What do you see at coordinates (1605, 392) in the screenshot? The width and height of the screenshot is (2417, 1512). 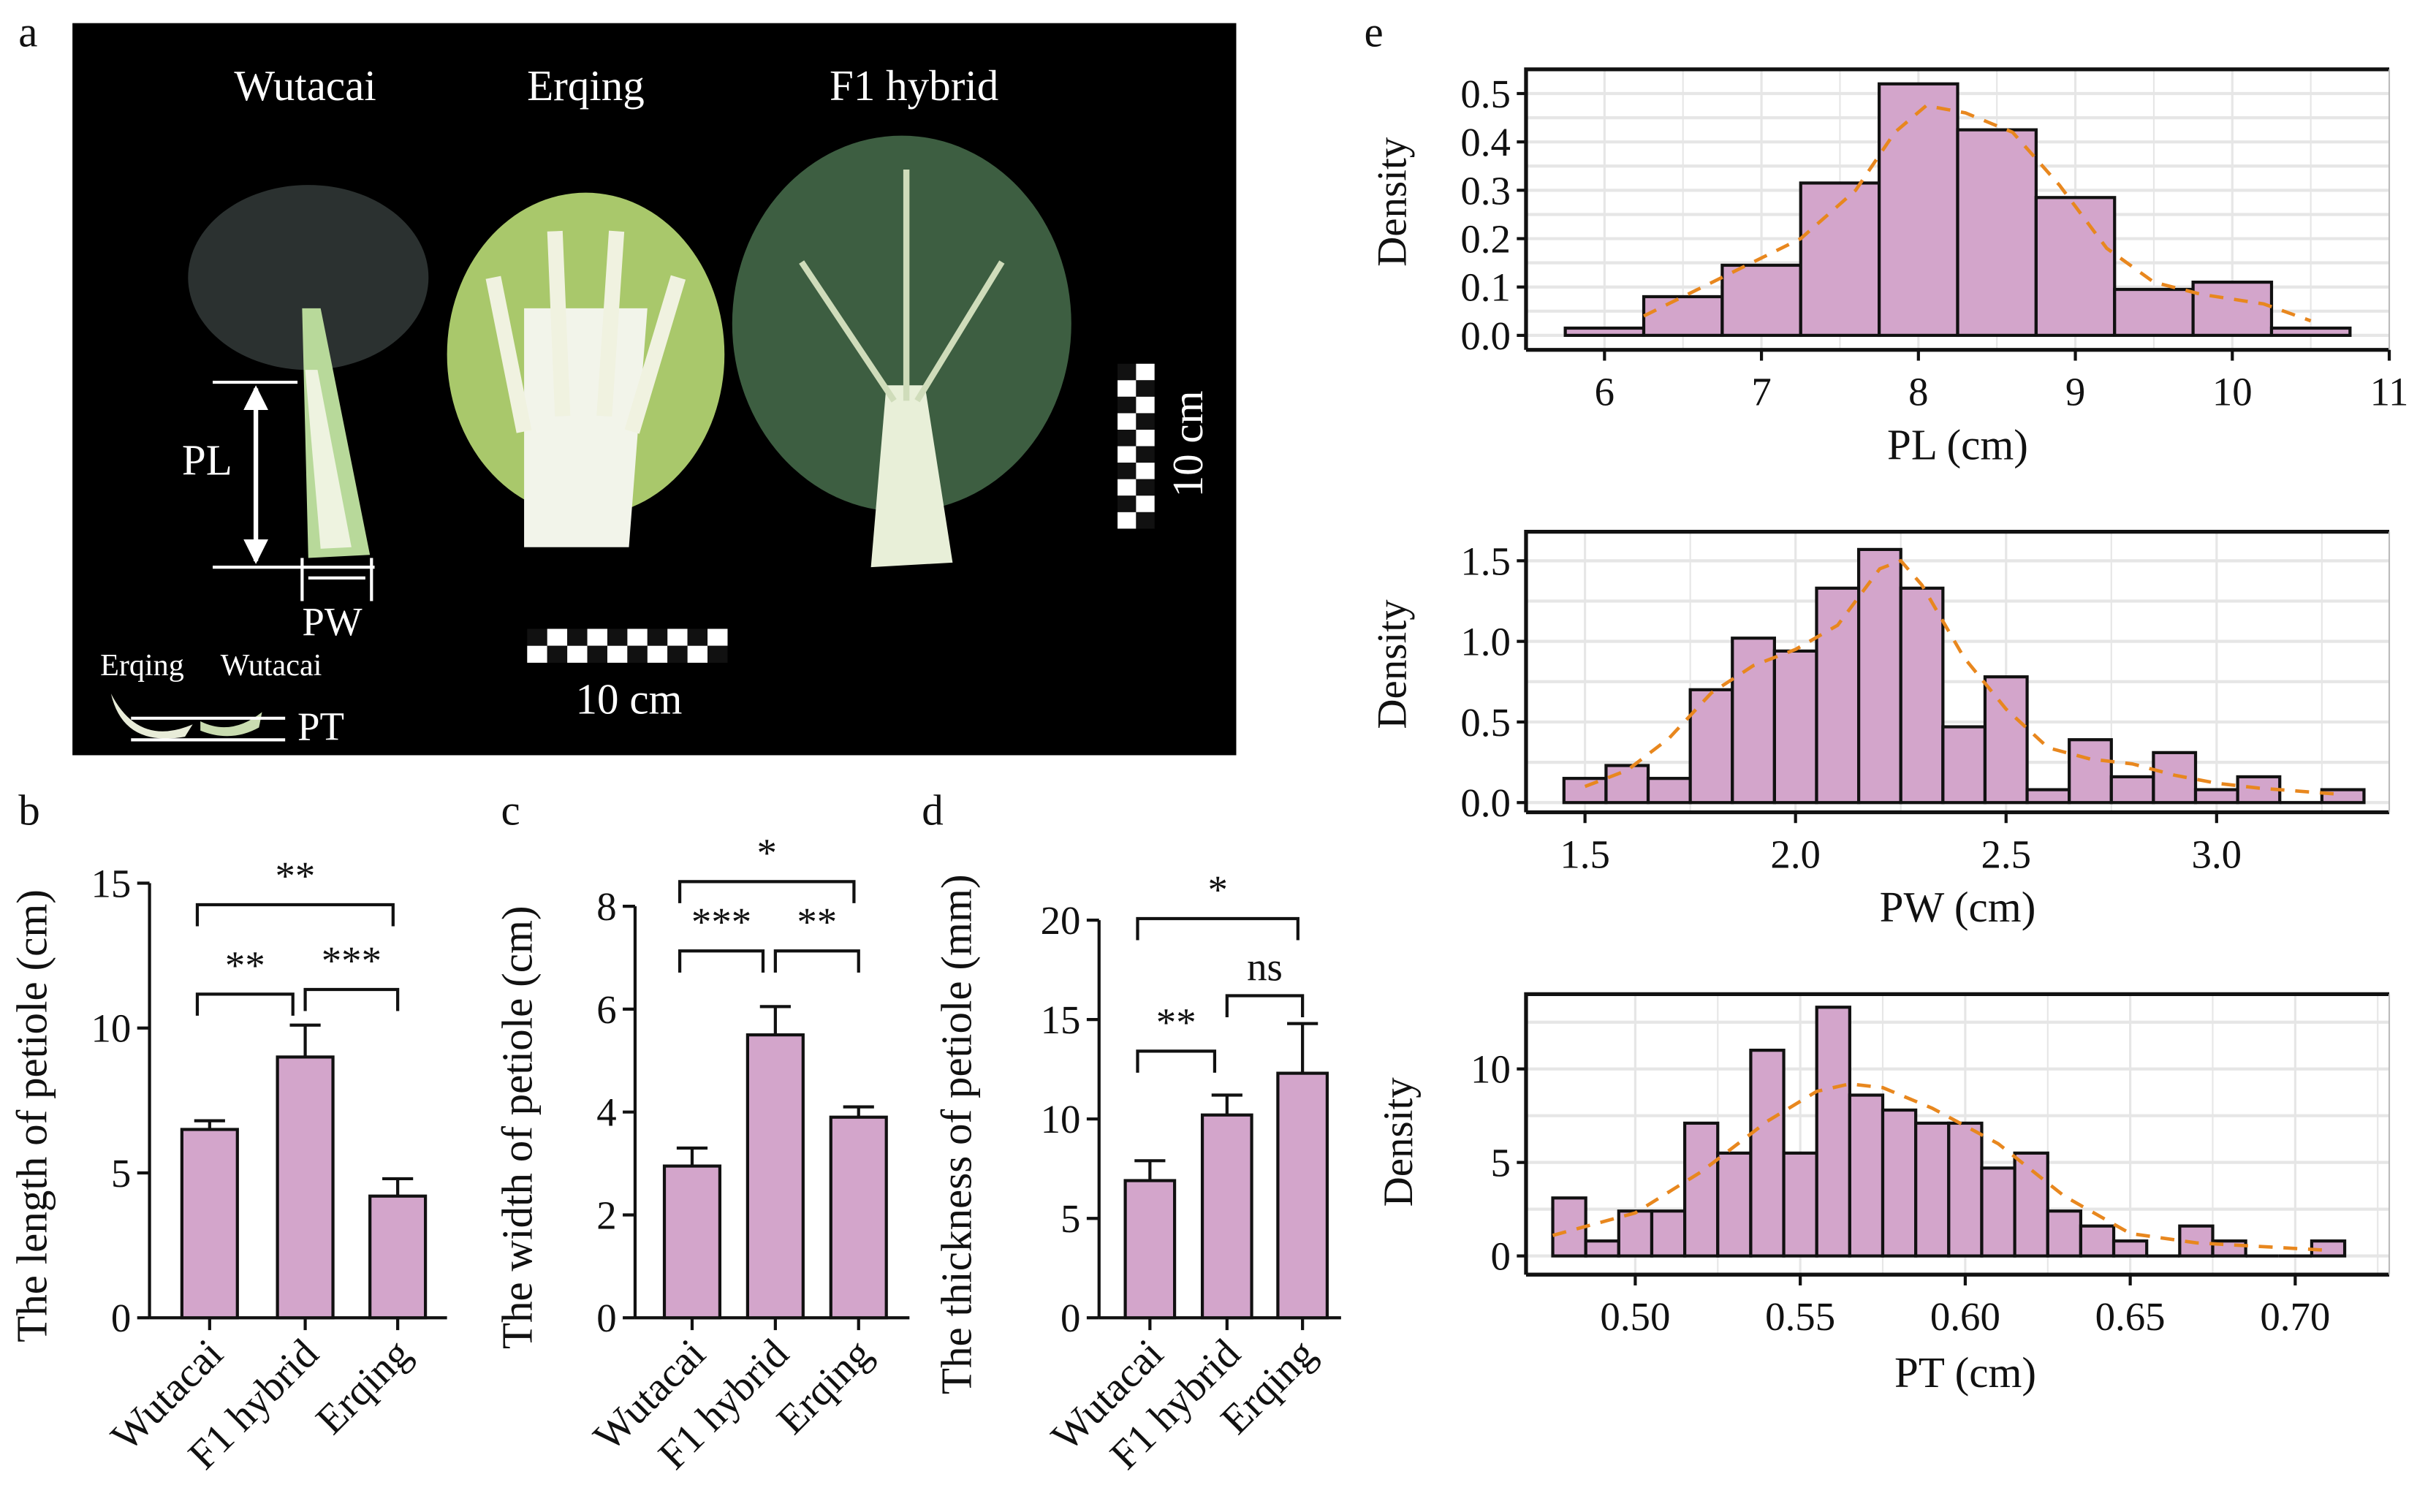 I see `x-tick-label: 6` at bounding box center [1605, 392].